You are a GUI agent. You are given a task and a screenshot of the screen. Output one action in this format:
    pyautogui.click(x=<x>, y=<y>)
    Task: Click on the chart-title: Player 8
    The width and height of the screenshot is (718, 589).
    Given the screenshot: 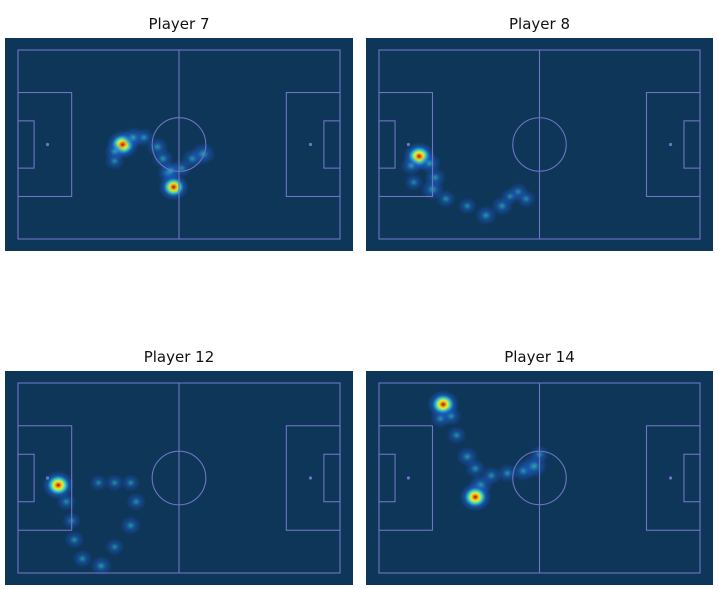 What is the action you would take?
    pyautogui.click(x=539, y=24)
    